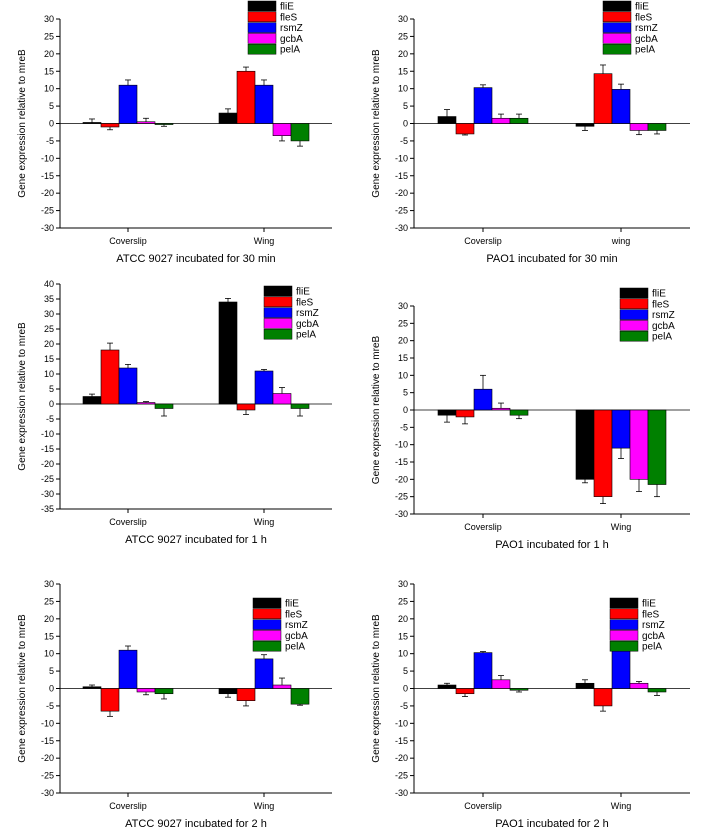  Describe the element at coordinates (401, 741) in the screenshot. I see `y-tick-label: -15` at that location.